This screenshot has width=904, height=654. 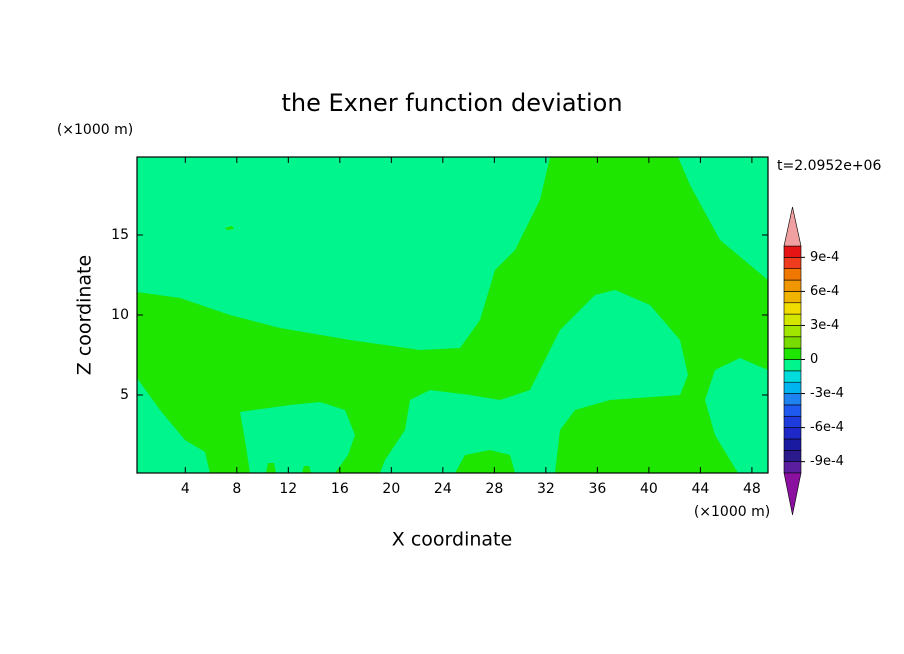 What do you see at coordinates (443, 489) in the screenshot?
I see `x-tick-label: 24` at bounding box center [443, 489].